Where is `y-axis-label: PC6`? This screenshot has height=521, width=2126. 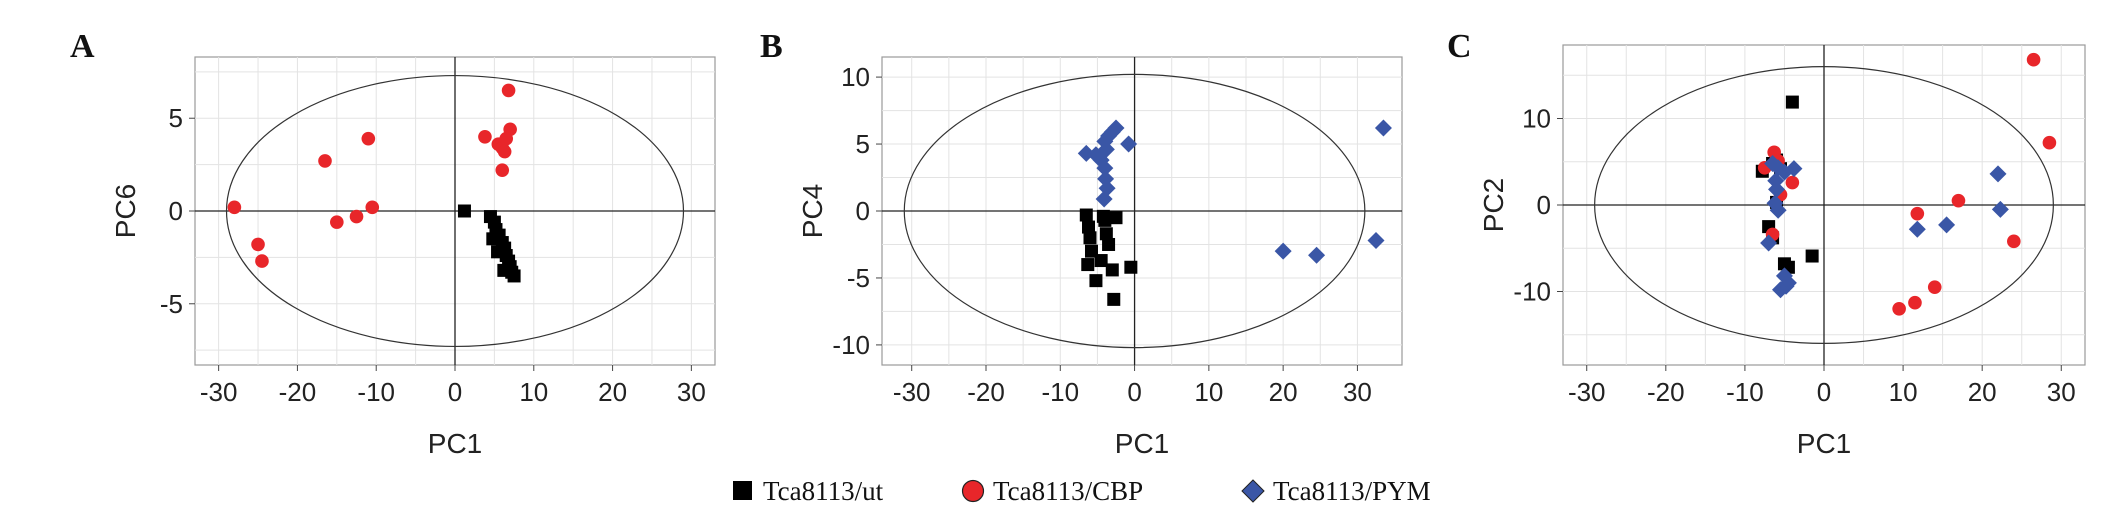 y-axis-label: PC6 is located at coordinates (125, 211).